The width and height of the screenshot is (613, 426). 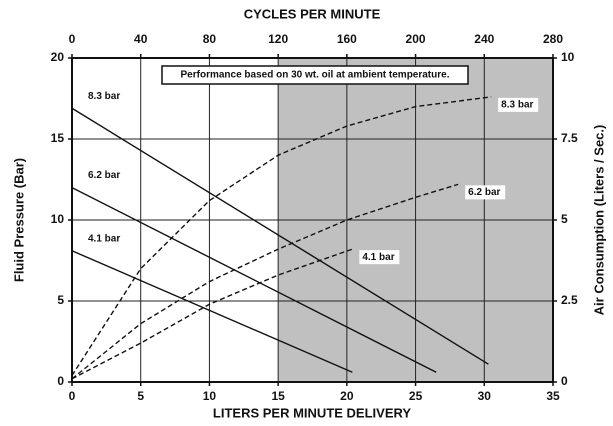 What do you see at coordinates (141, 39) in the screenshot?
I see `x2-tick-label: 40` at bounding box center [141, 39].